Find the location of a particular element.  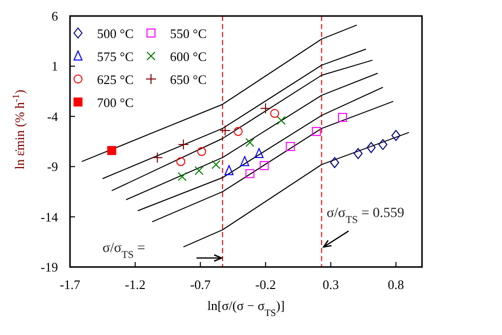

y-tick-label: 1 is located at coordinates (55, 66).